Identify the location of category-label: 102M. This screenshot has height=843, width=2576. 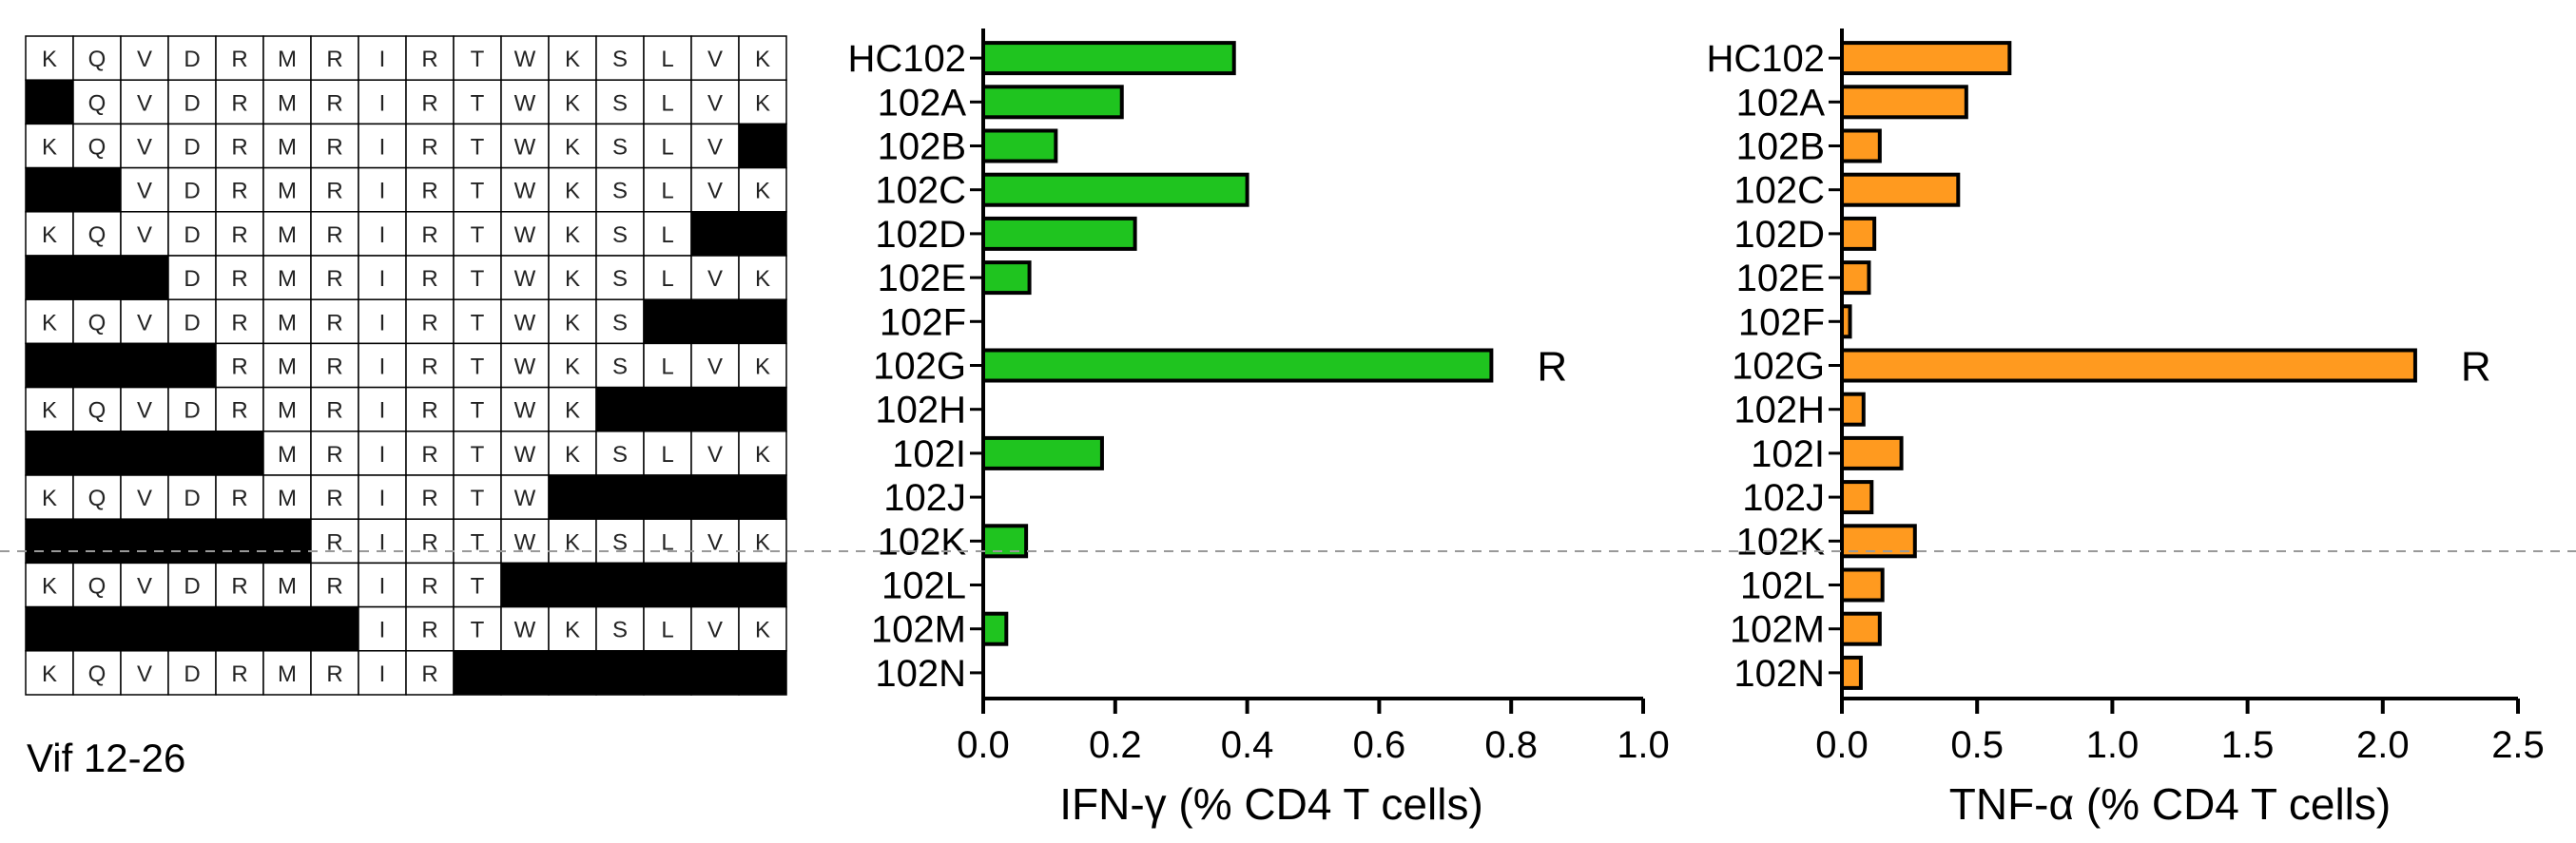
(918, 630).